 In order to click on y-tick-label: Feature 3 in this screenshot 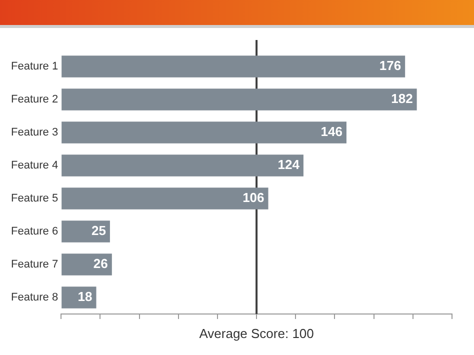, I will do `click(34, 132)`.